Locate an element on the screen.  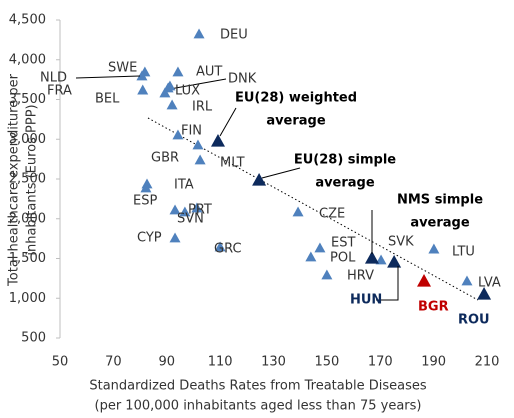
point-label: LTU is located at coordinates (463, 252).